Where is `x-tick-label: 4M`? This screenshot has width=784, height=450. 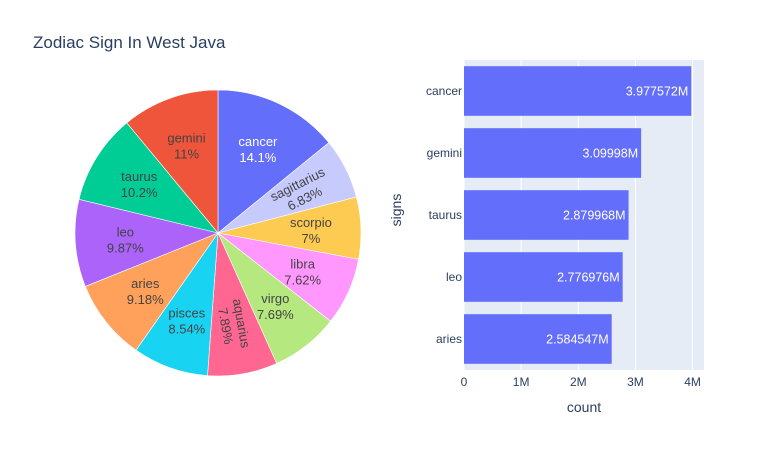 x-tick-label: 4M is located at coordinates (692, 382).